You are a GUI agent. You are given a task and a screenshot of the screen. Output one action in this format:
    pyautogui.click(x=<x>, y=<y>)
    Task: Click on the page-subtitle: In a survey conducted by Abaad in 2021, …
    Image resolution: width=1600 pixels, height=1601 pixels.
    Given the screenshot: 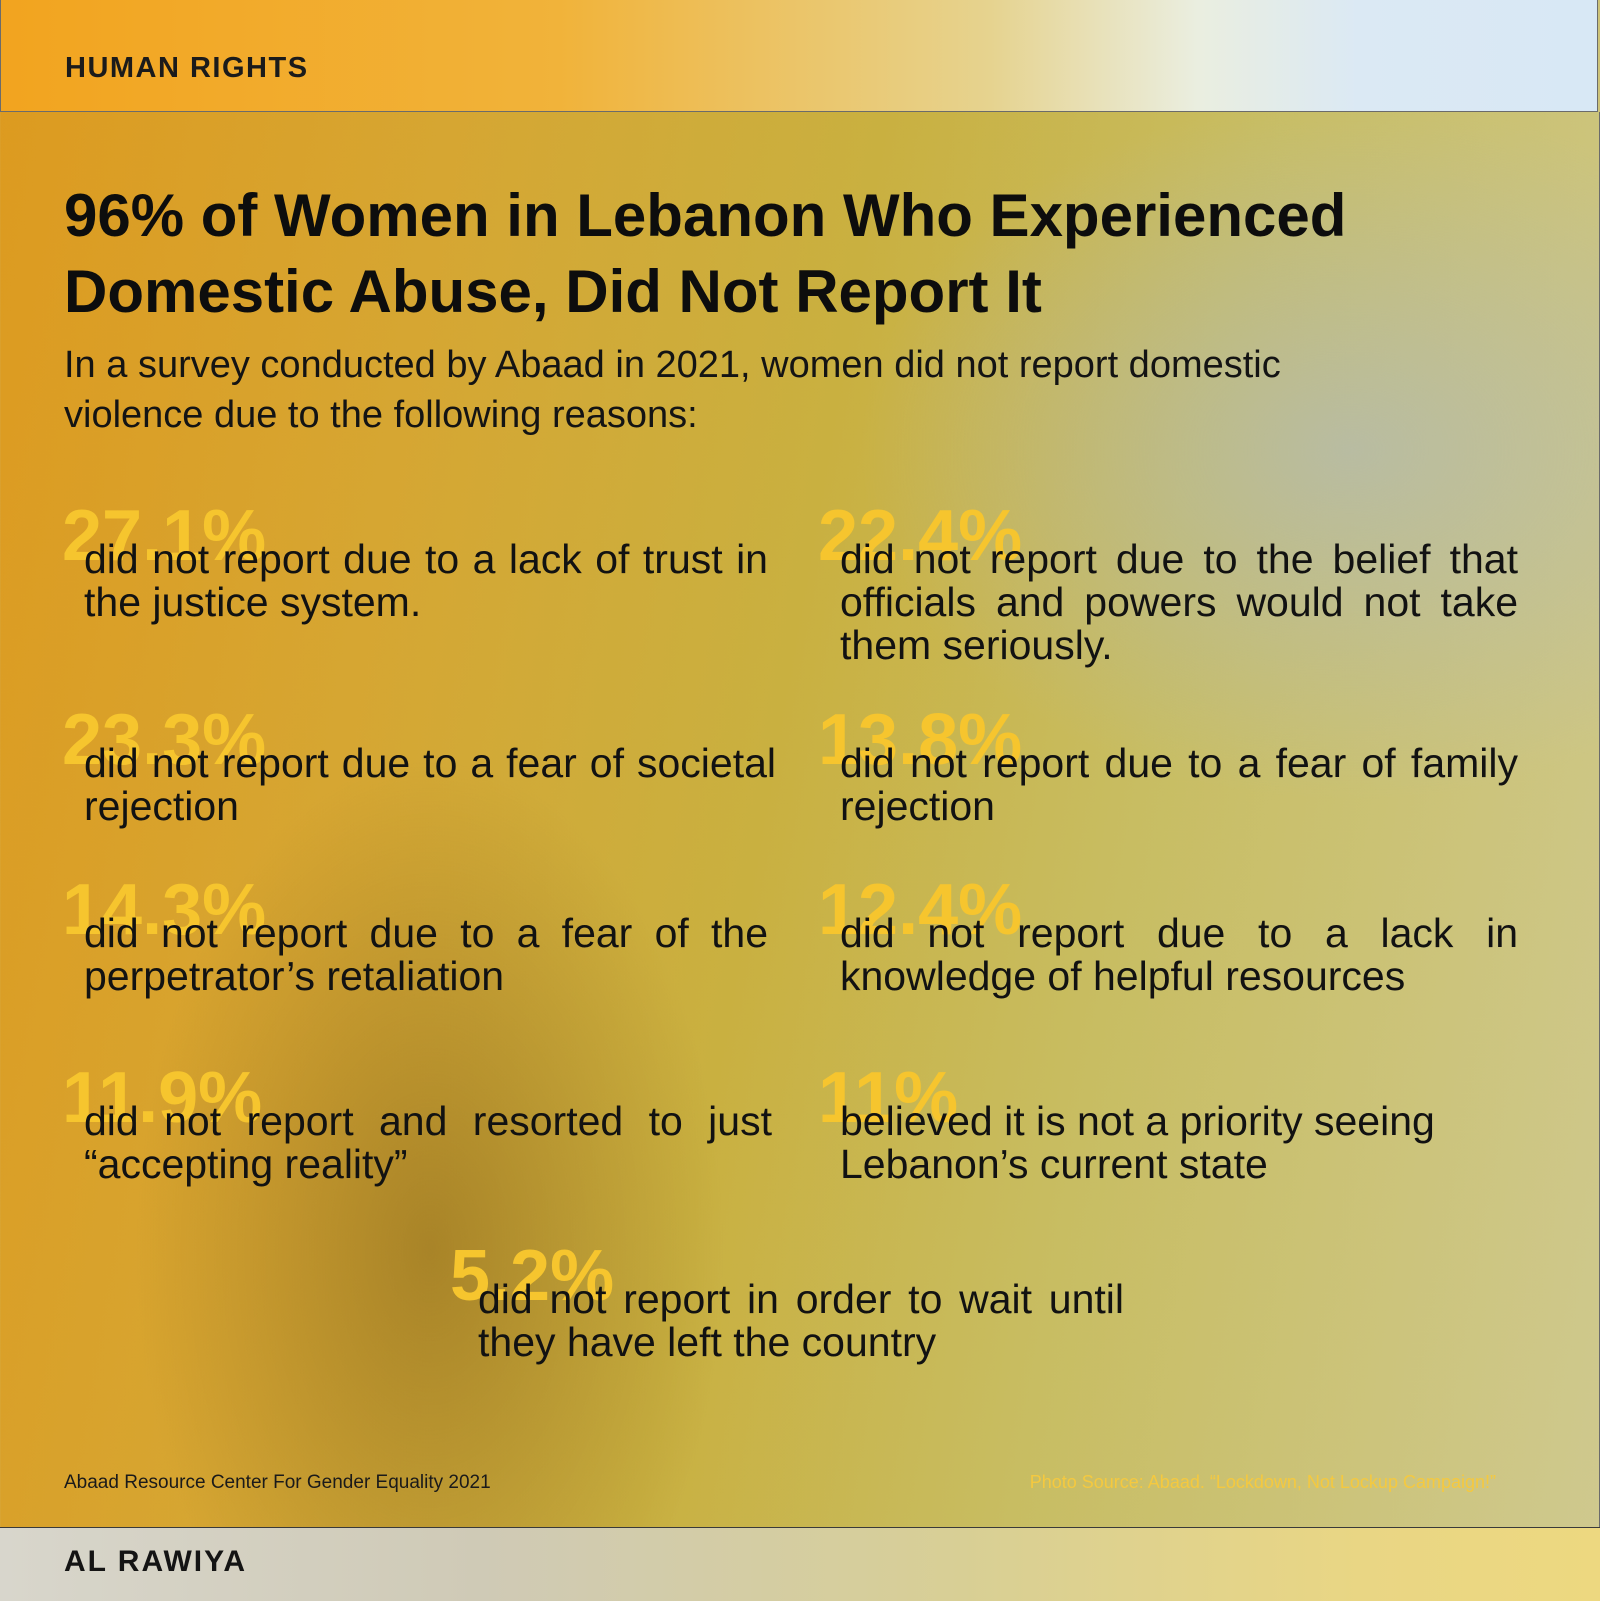 What is the action you would take?
    pyautogui.click(x=672, y=390)
    